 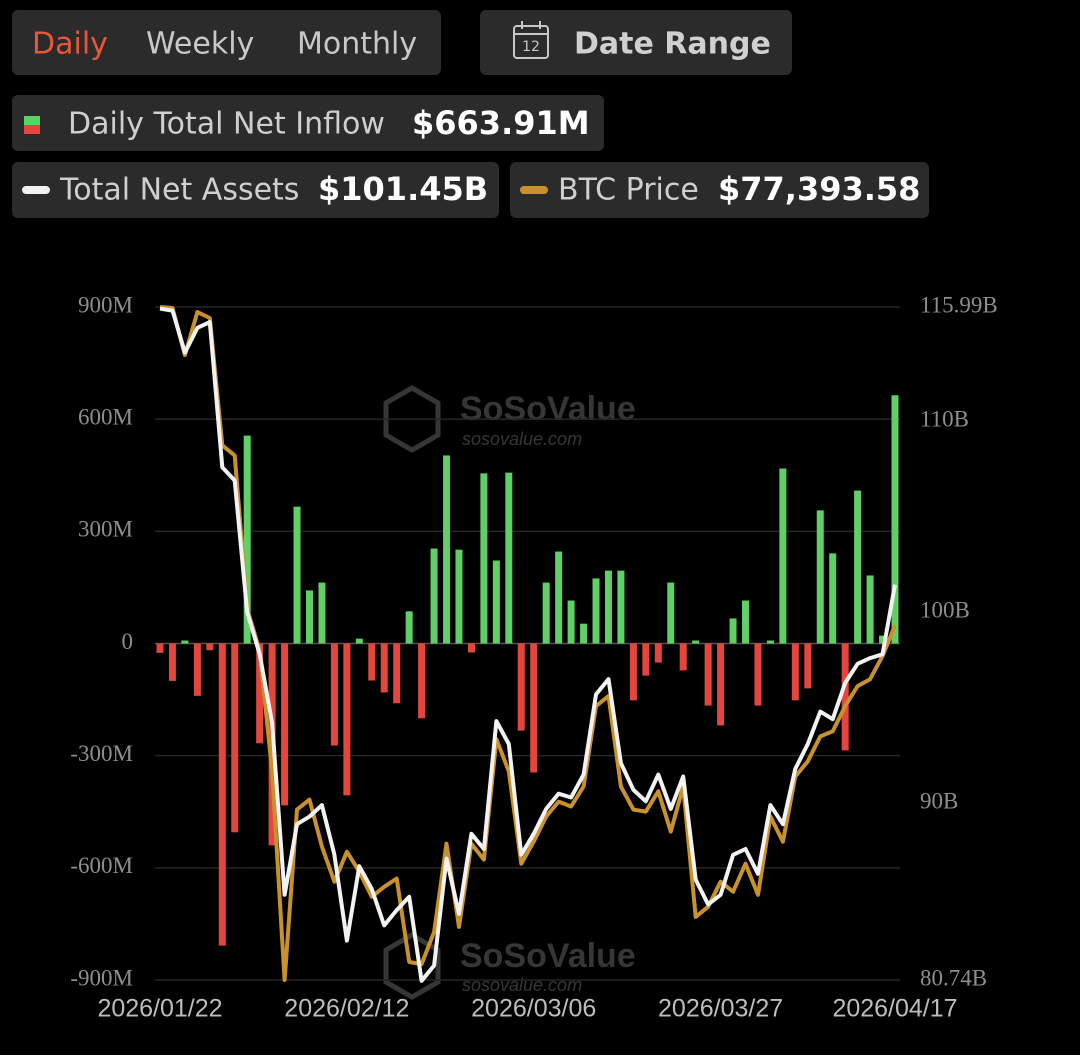 I want to click on period-tab: Daily, so click(x=70, y=44).